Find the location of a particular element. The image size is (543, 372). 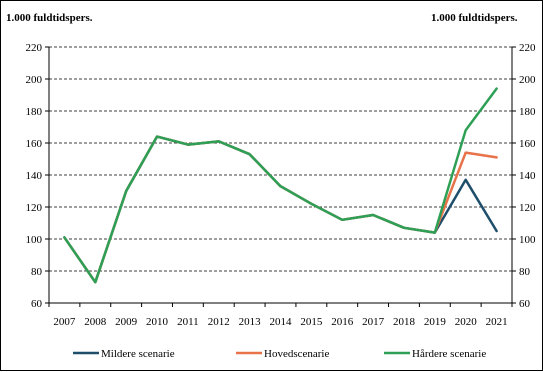

y-tick-label-right: 160 is located at coordinates (527, 144).